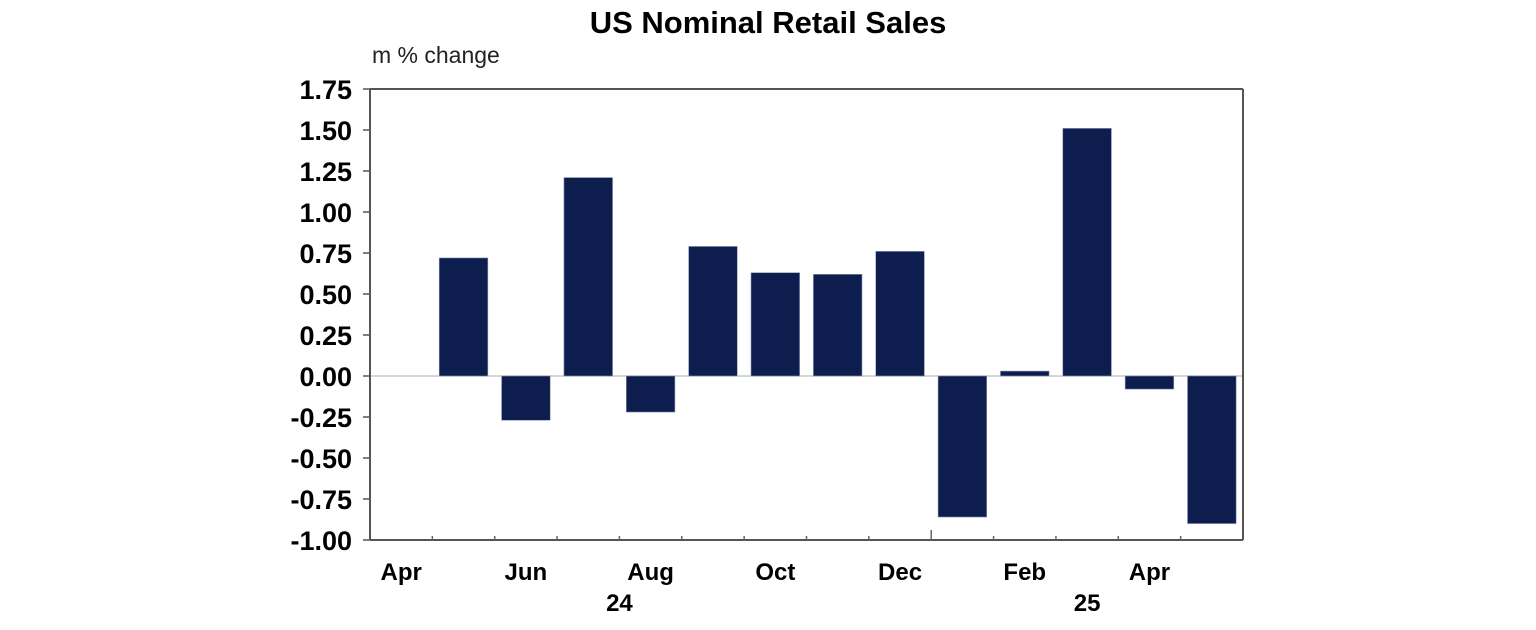  Describe the element at coordinates (1087, 603) in the screenshot. I see `year-label: 25` at that location.